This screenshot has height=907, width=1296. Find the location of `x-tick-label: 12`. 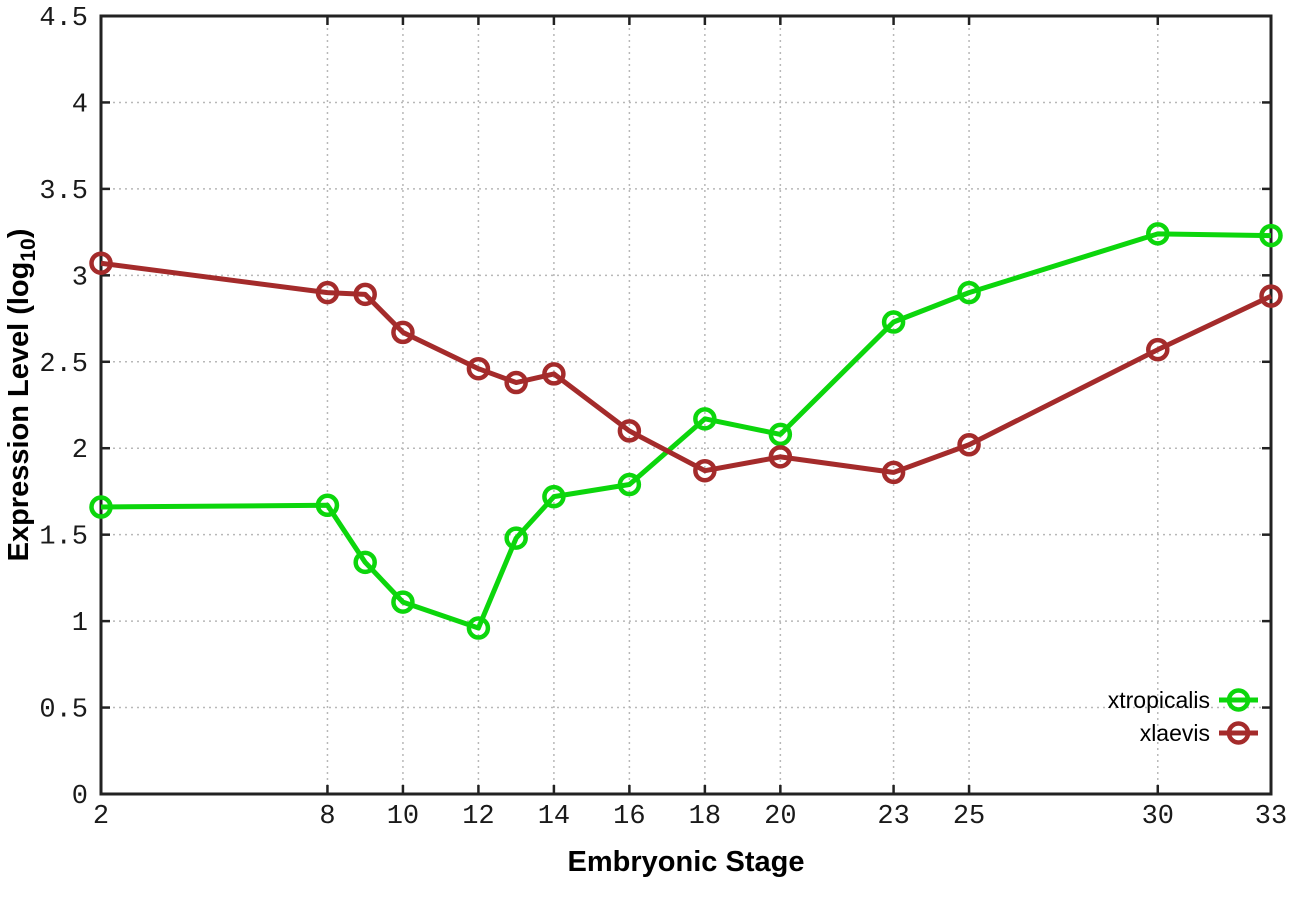

x-tick-label: 12 is located at coordinates (478, 817).